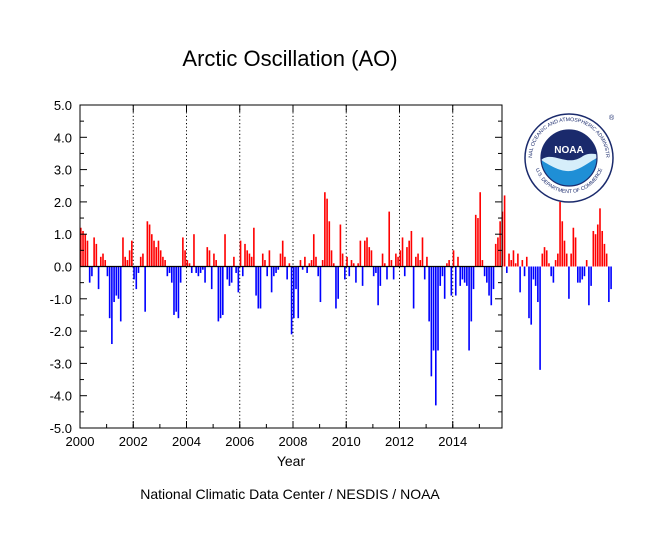 Image resolution: width=650 pixels, height=534 pixels. What do you see at coordinates (133, 441) in the screenshot?
I see `x-tick-label: 2002` at bounding box center [133, 441].